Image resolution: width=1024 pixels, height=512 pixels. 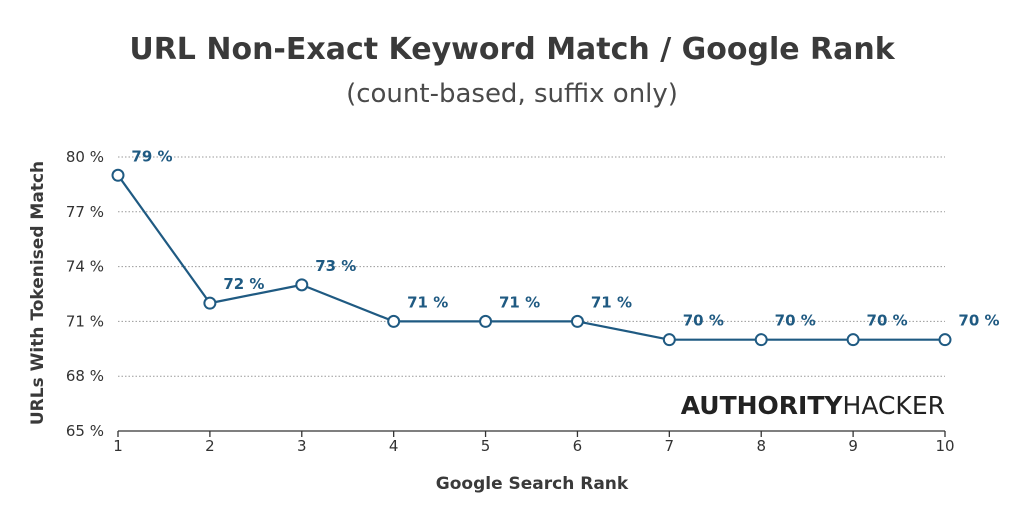 What do you see at coordinates (853, 446) in the screenshot?
I see `x-tick-label: 9` at bounding box center [853, 446].